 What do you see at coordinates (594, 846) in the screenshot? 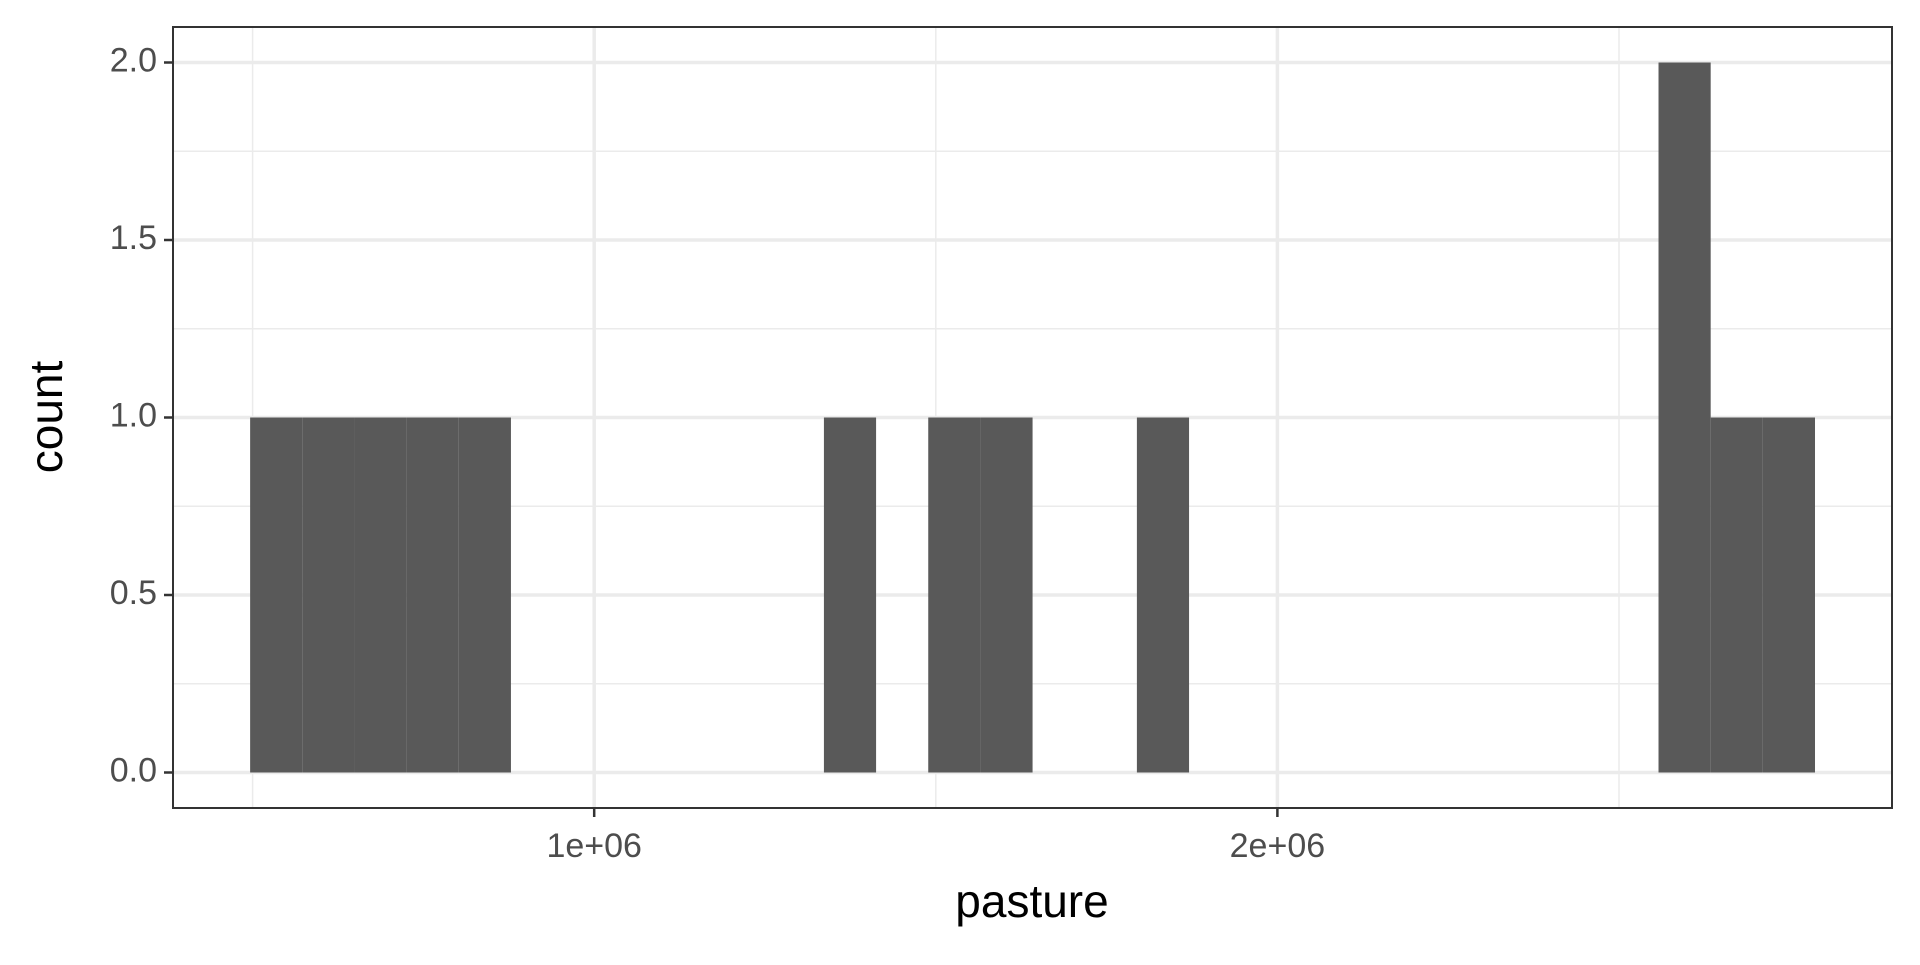
I see `x-tick-label: 1e+06` at bounding box center [594, 846].